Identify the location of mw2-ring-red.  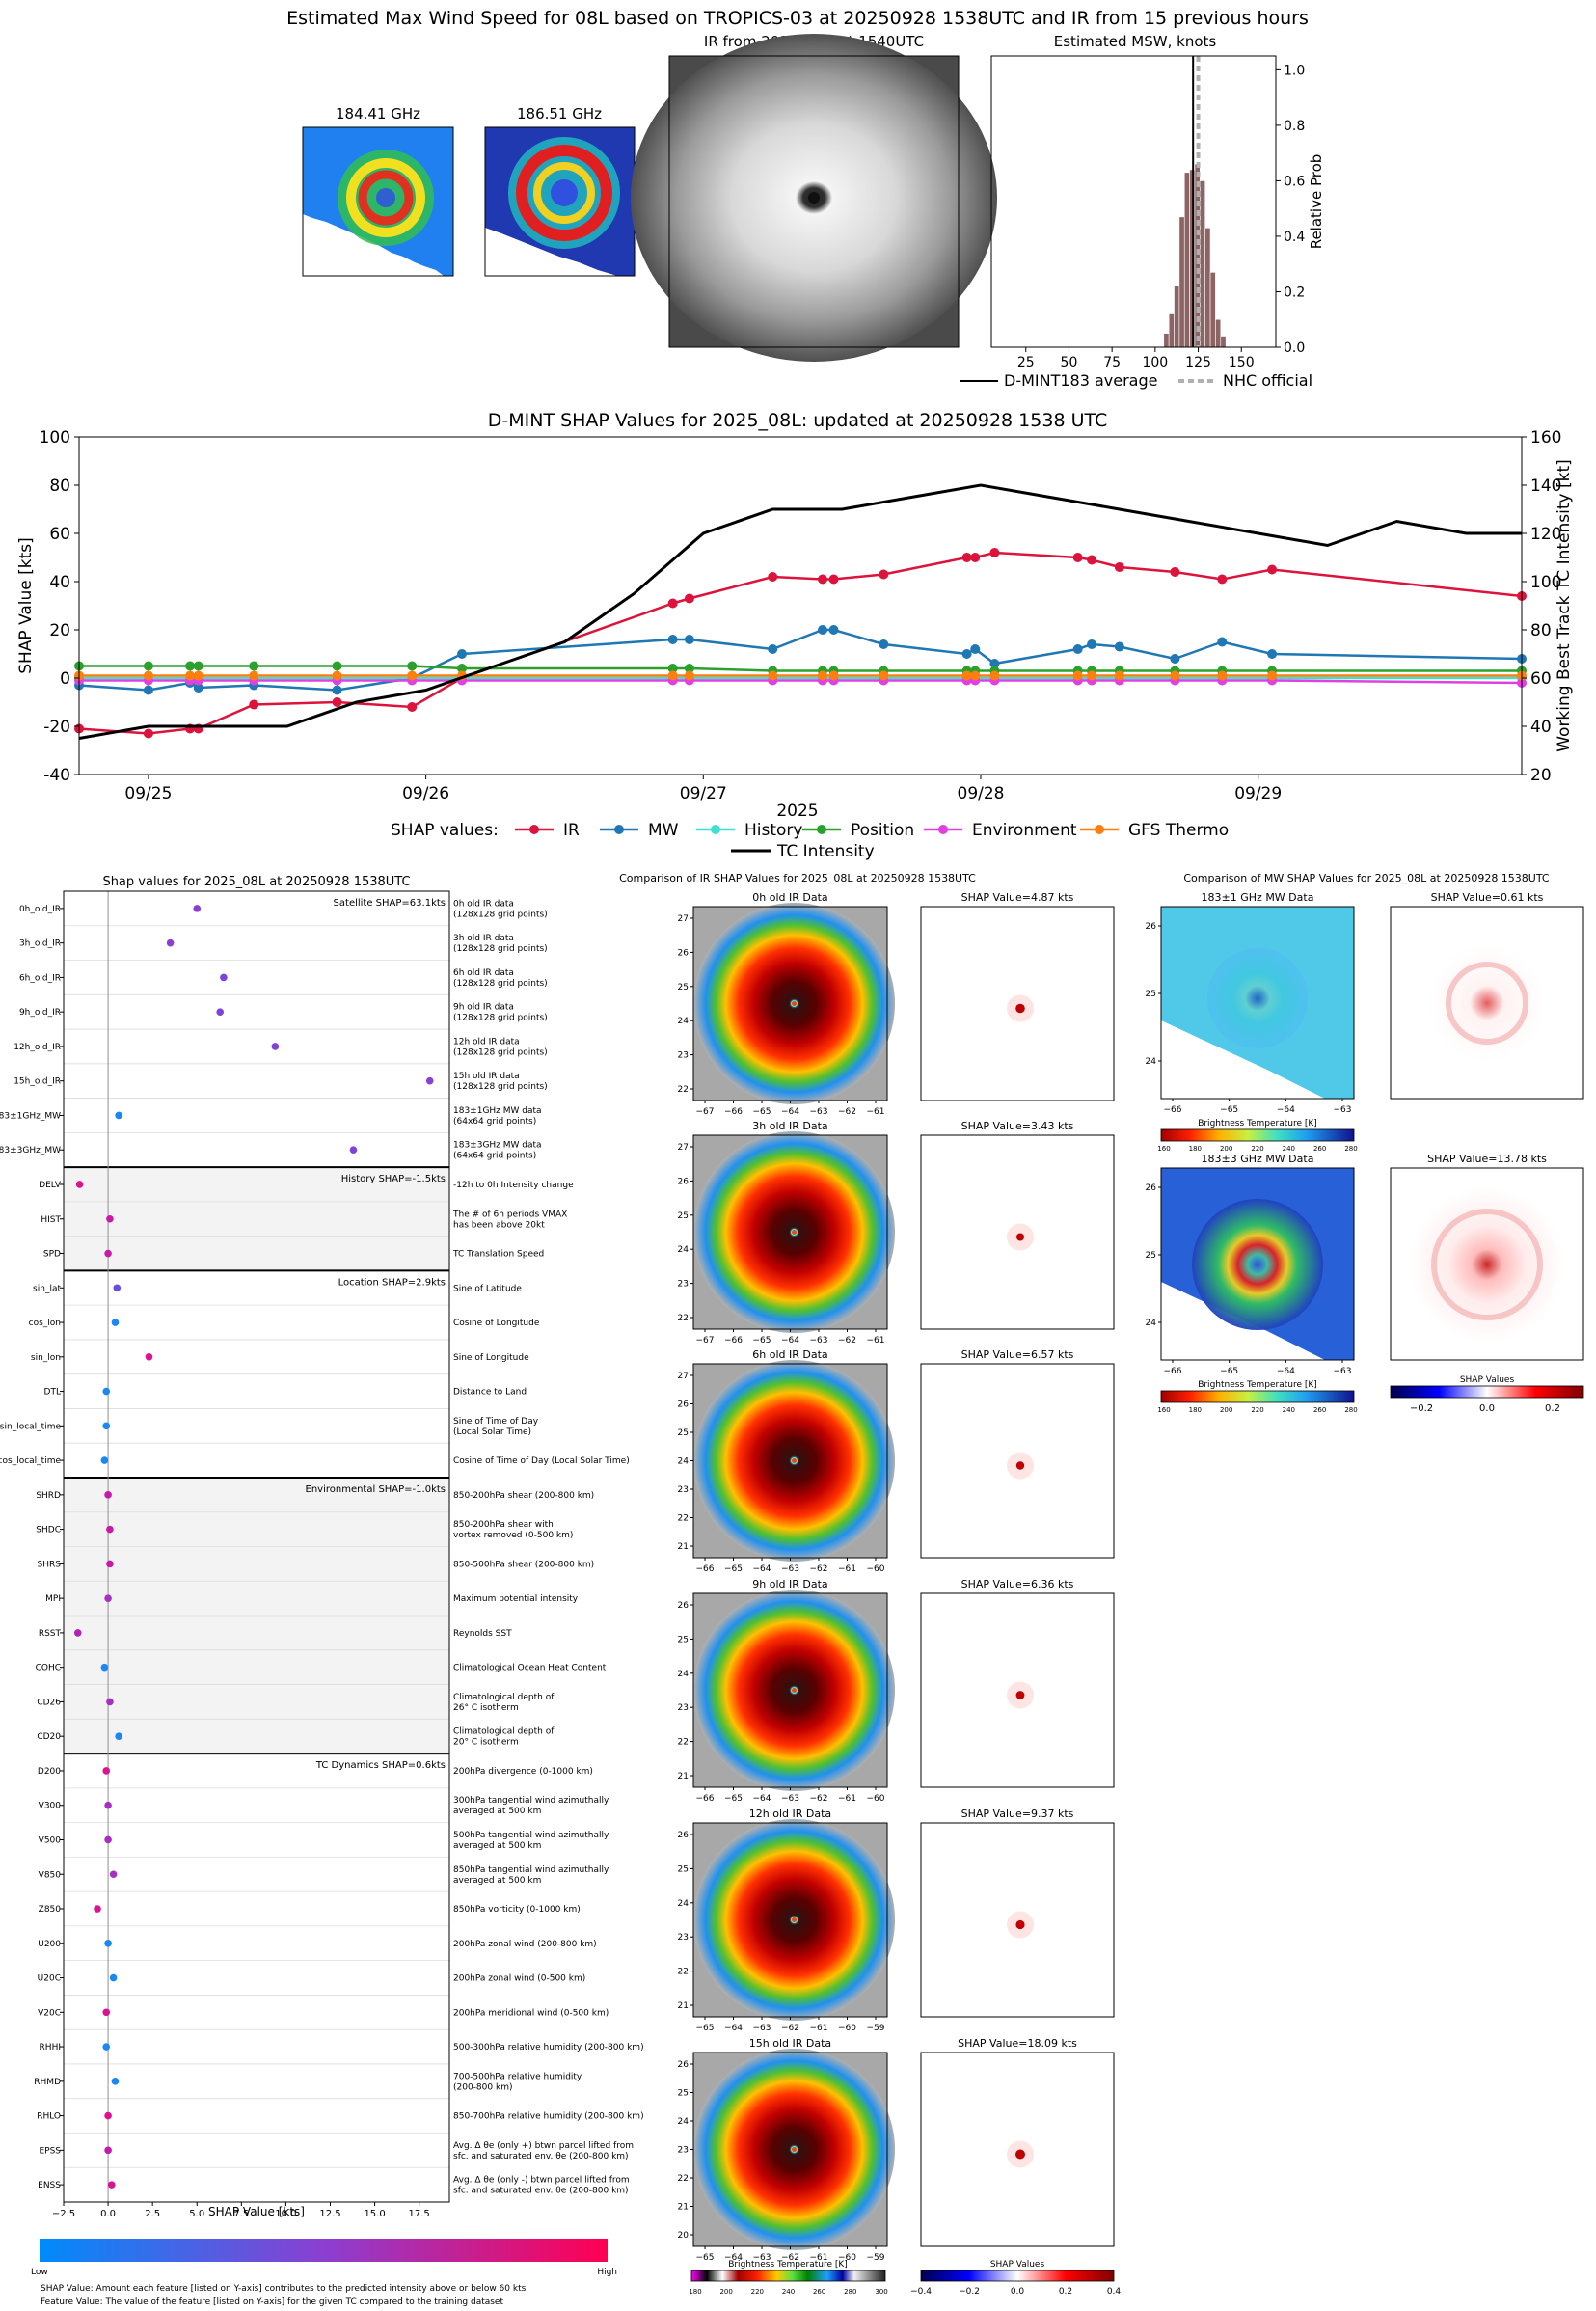
(564, 193).